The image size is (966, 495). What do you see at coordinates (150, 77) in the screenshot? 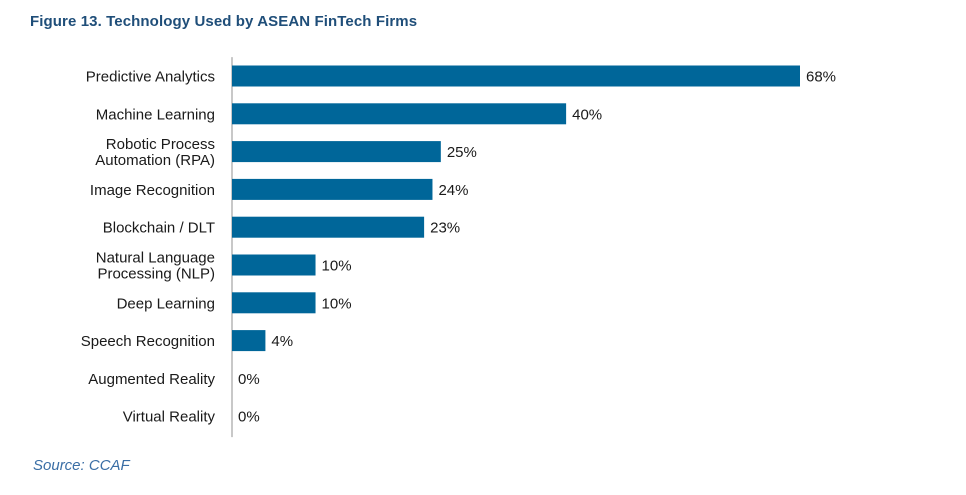
I see `category-label: Predictive Analytics` at bounding box center [150, 77].